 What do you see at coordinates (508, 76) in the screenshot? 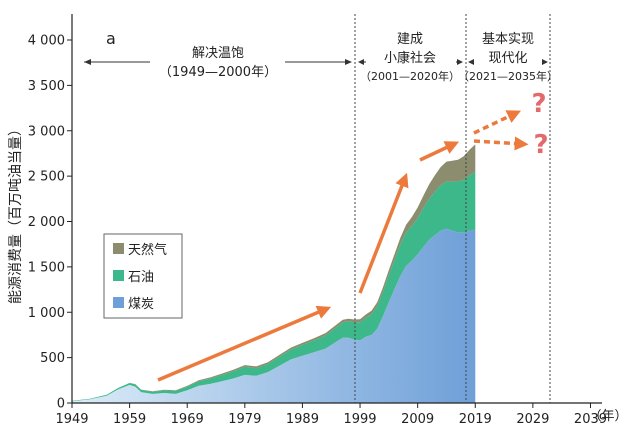
I see `period-3-range: （2021—2035年）` at bounding box center [508, 76].